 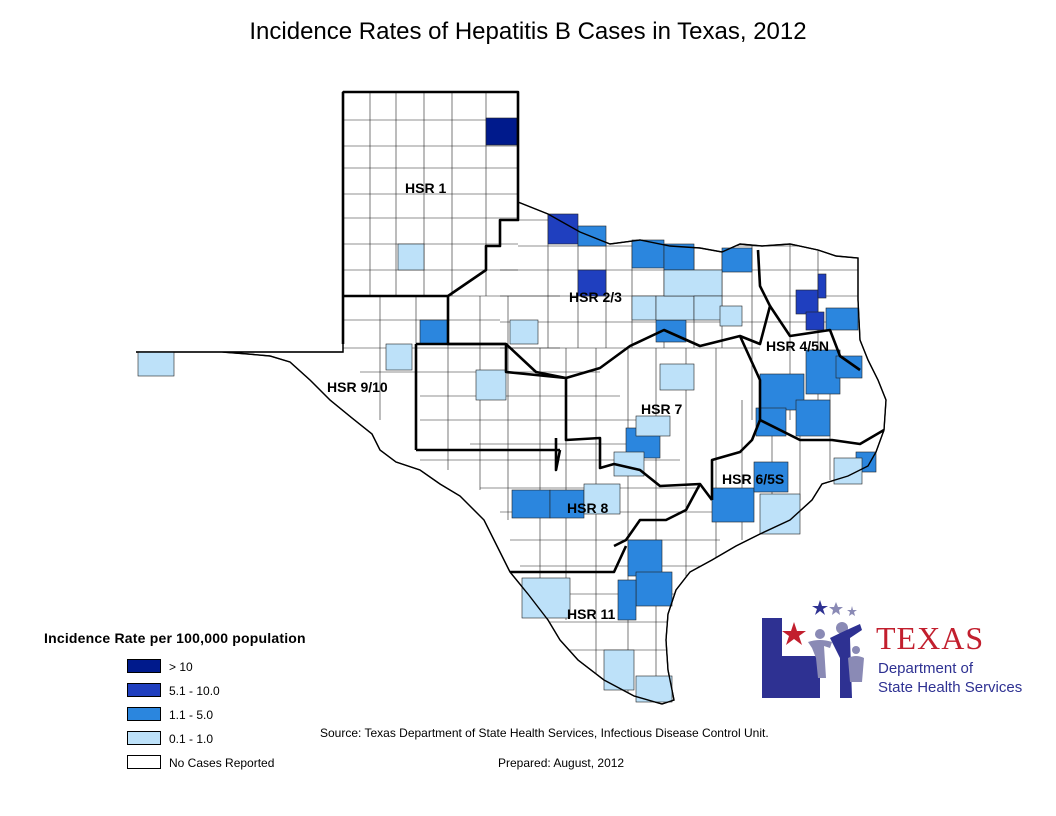 What do you see at coordinates (797, 346) in the screenshot?
I see `region-label-hsr-4-5n: HSR 4/5N` at bounding box center [797, 346].